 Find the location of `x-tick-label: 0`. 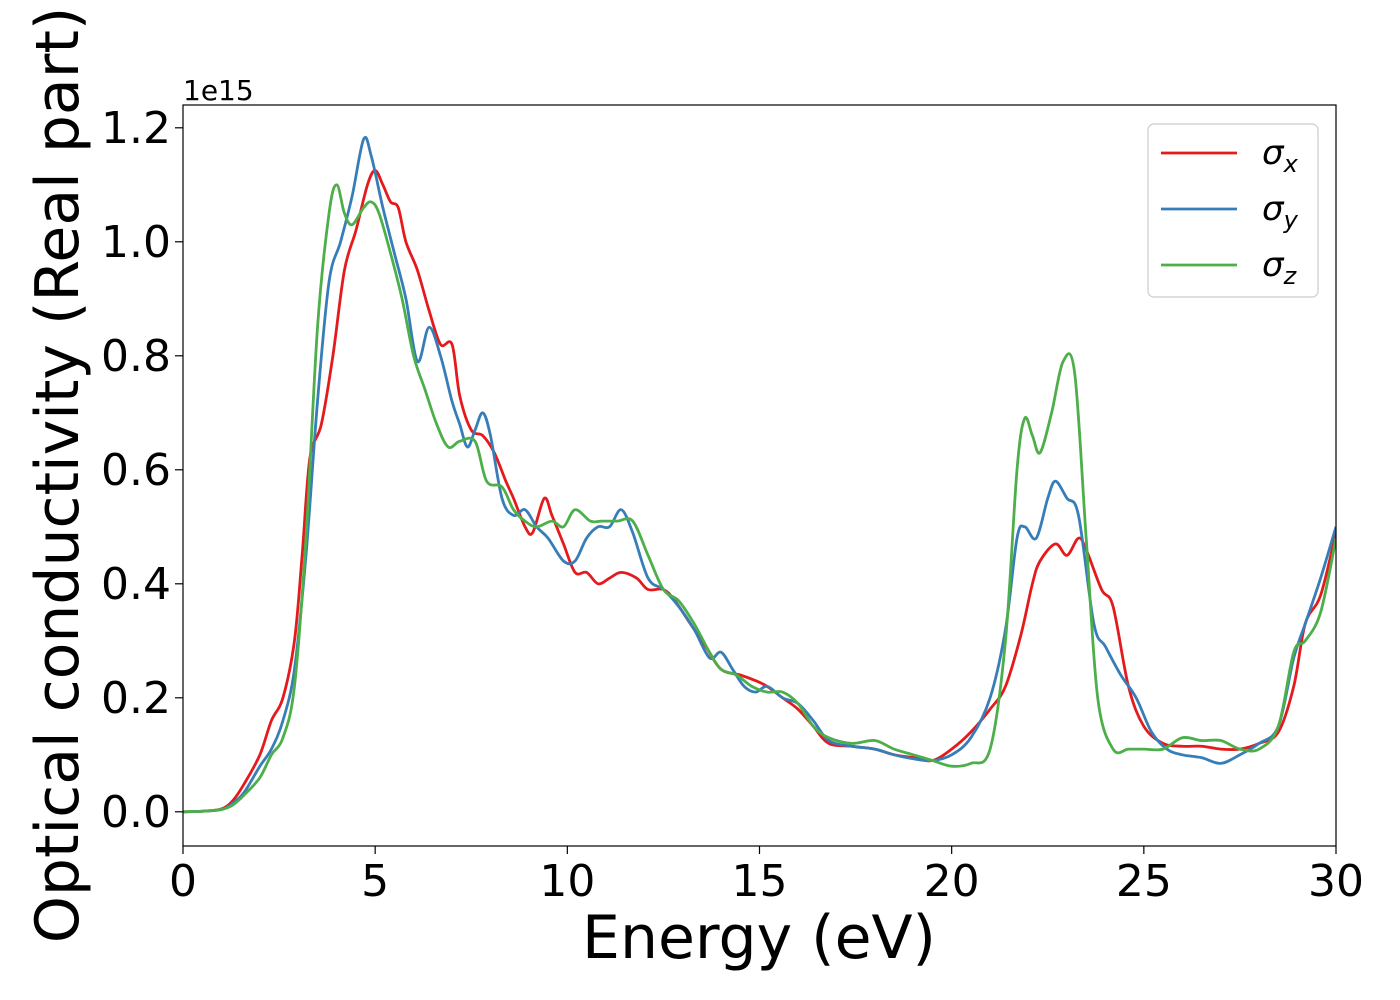

x-tick-label: 0 is located at coordinates (183, 881).